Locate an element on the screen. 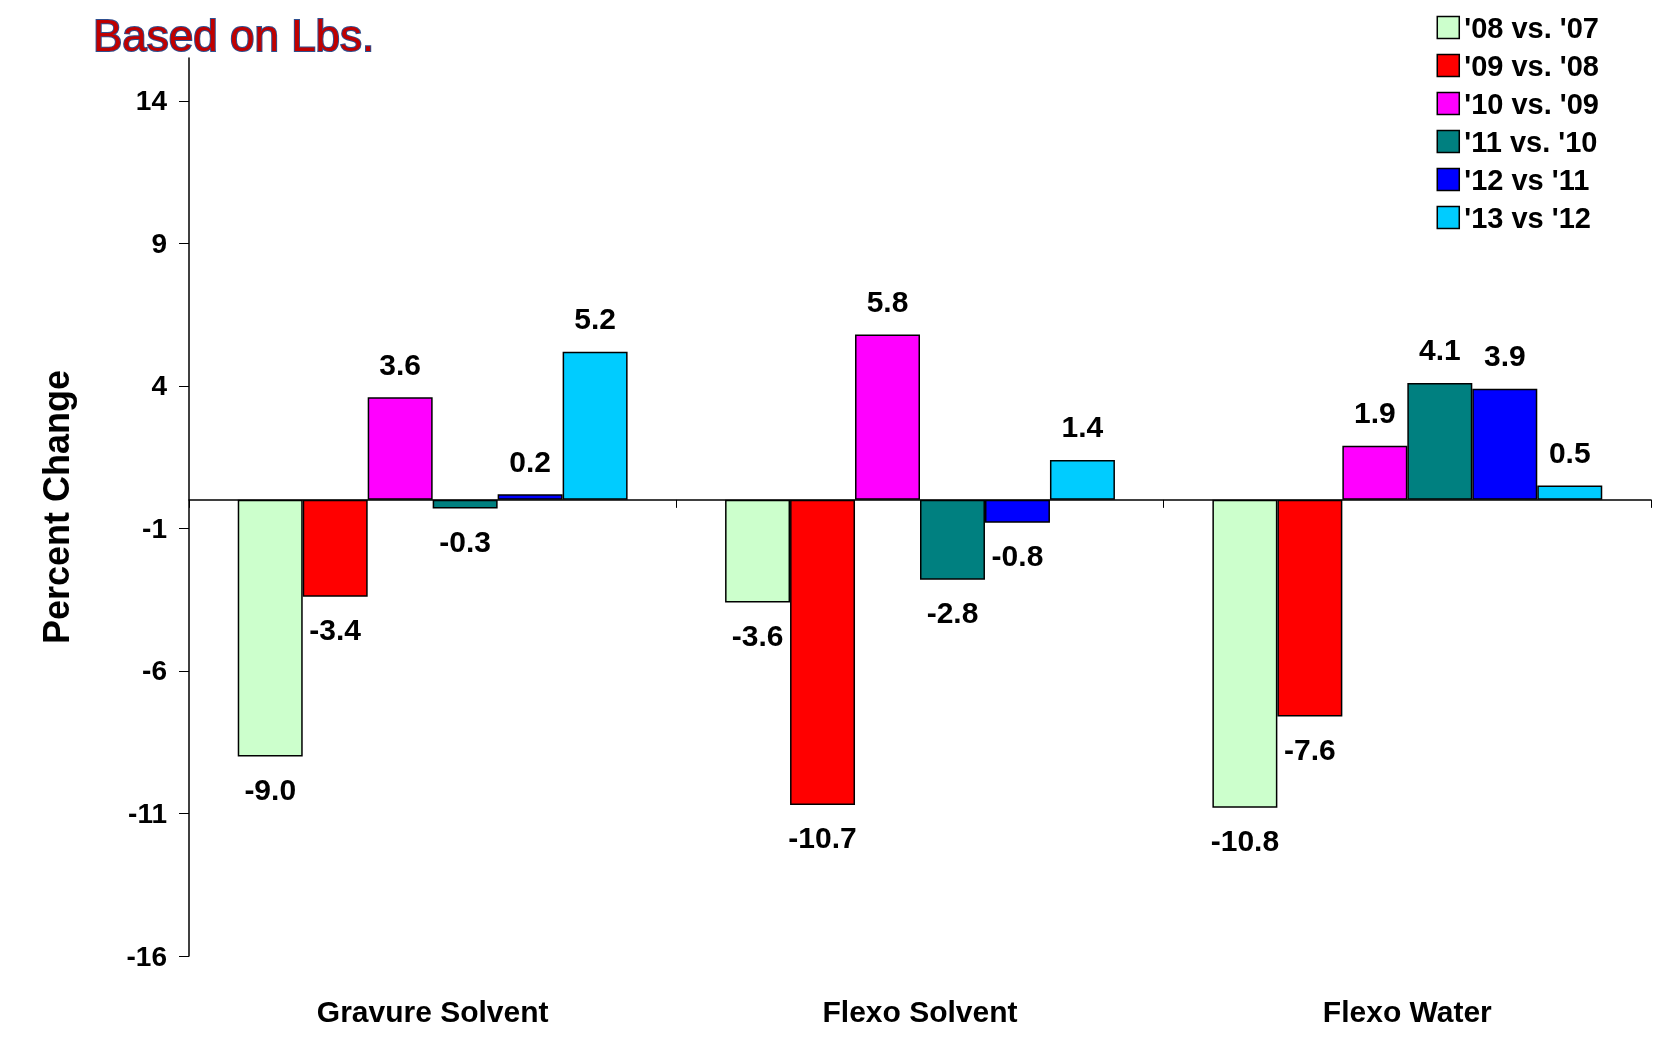  data-label: 0.5 is located at coordinates (1569, 453).